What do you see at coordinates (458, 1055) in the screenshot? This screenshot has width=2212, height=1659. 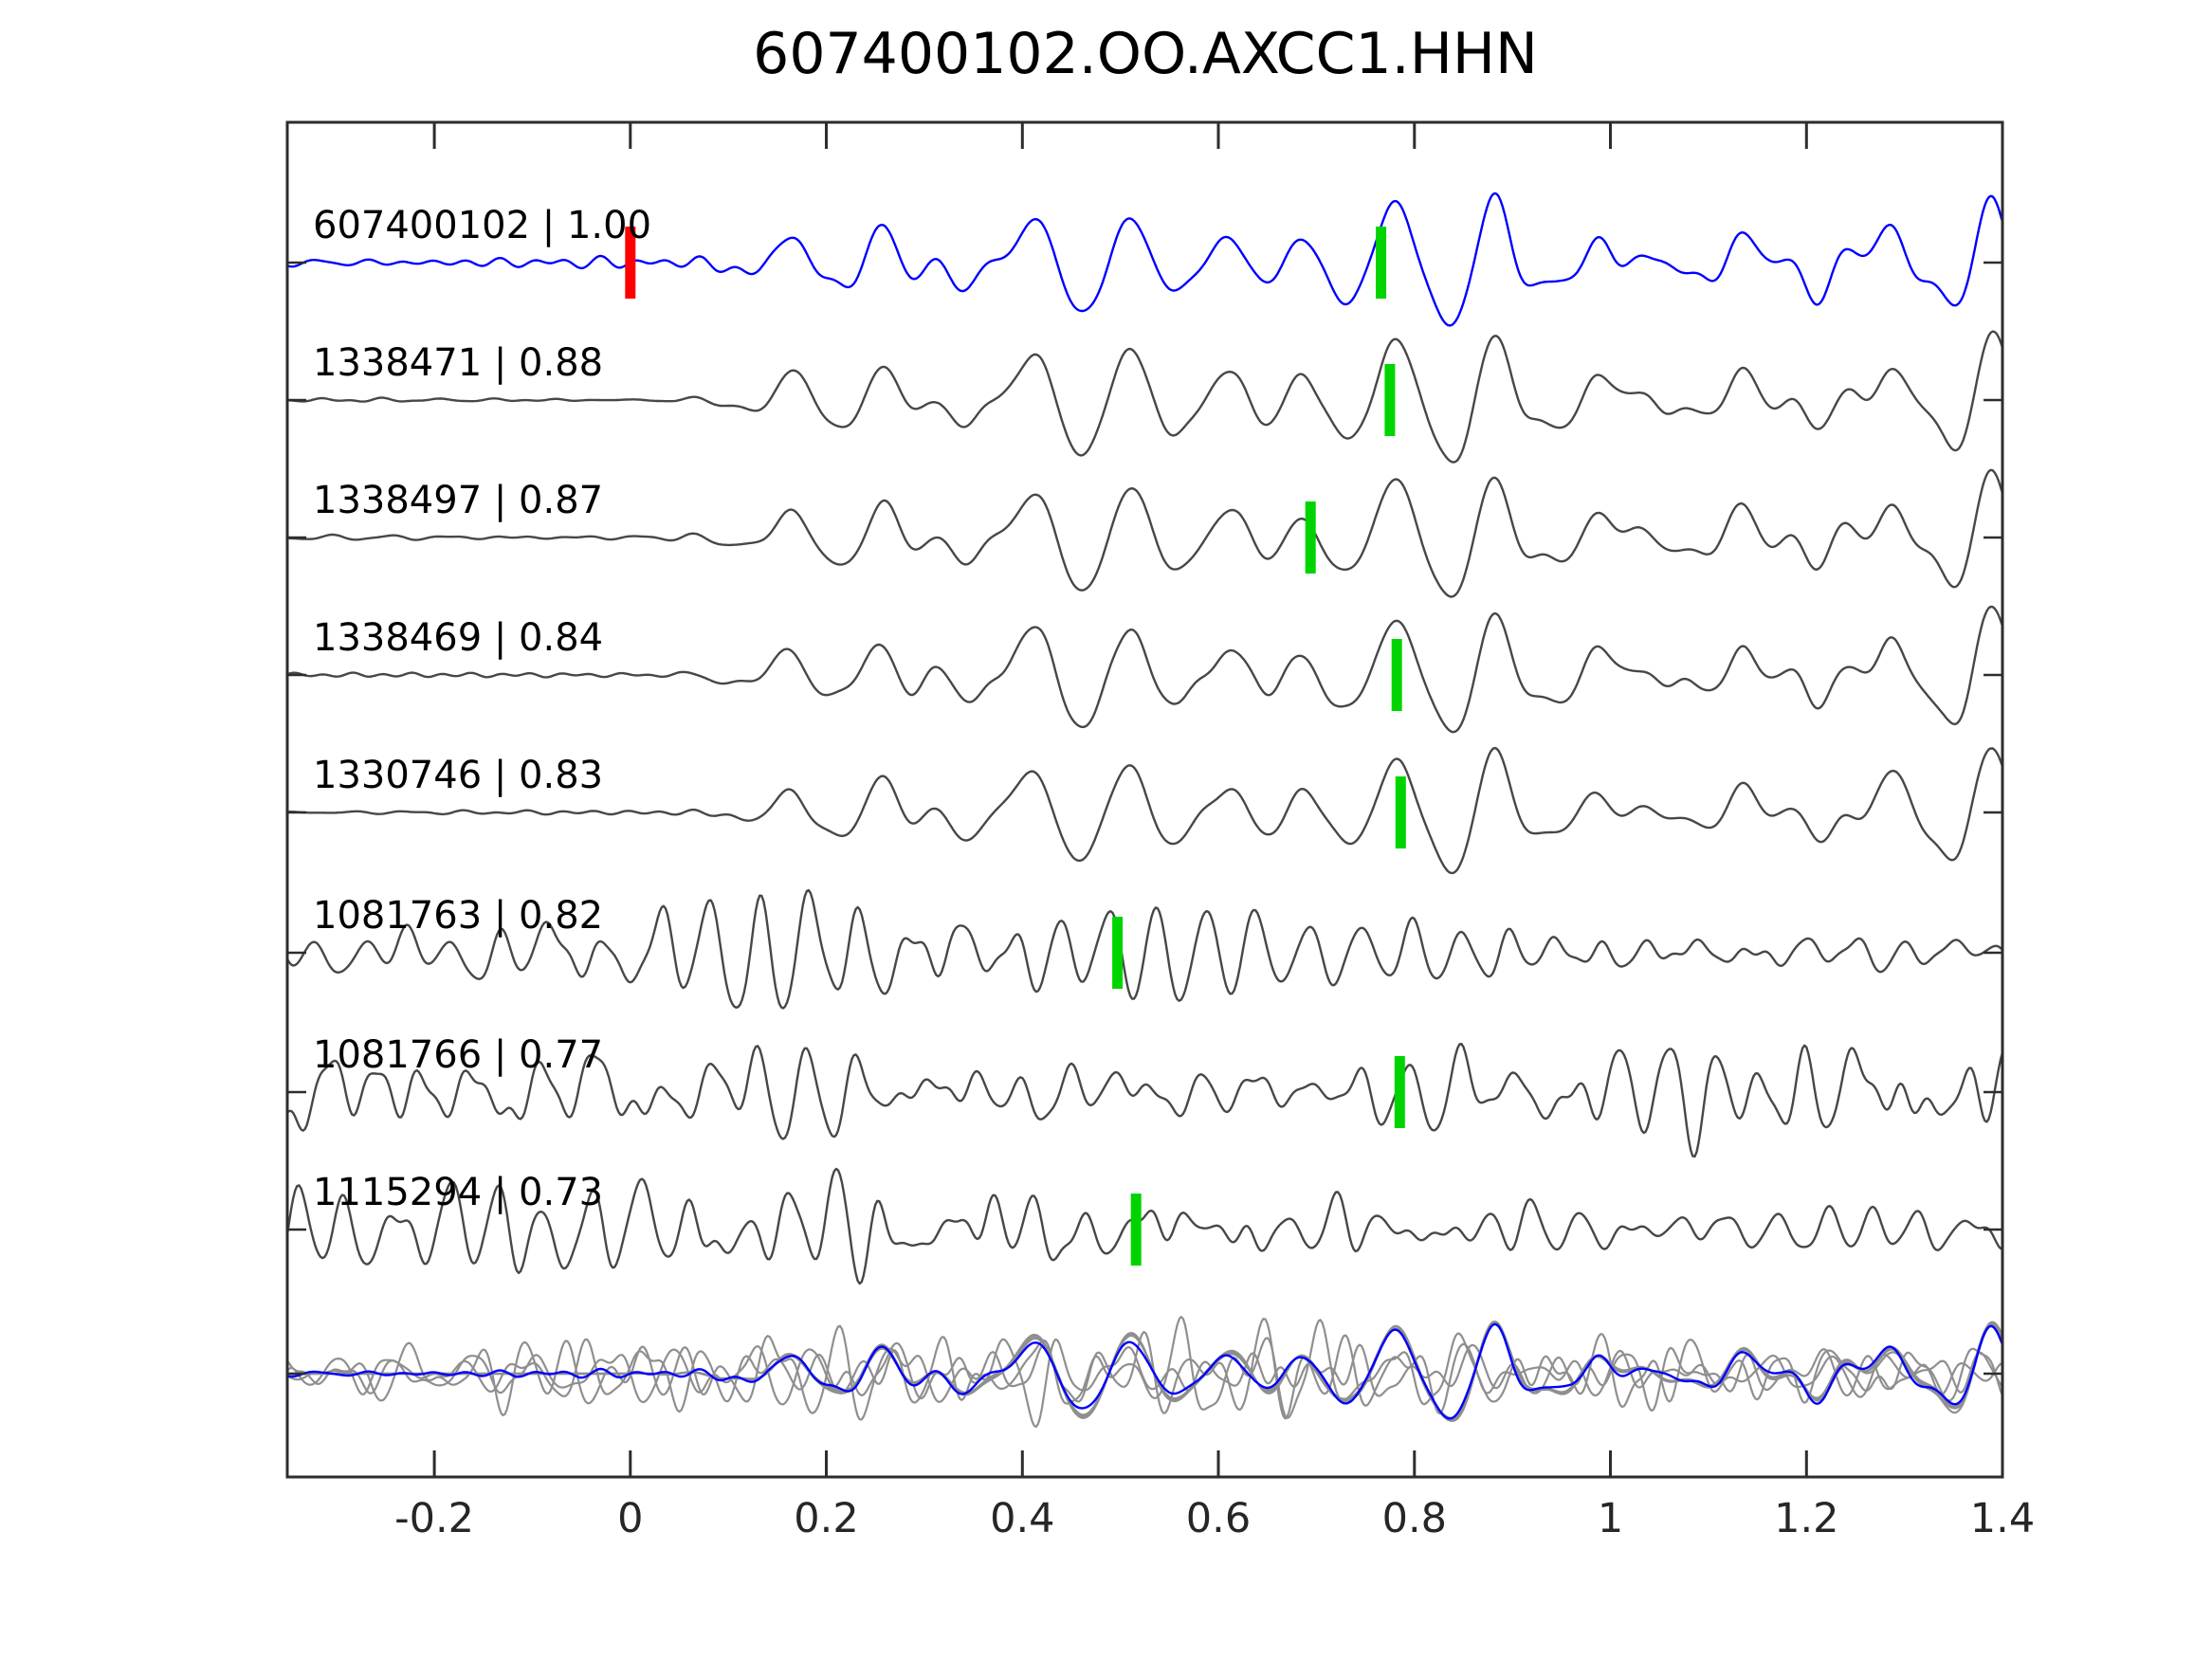 I see `trace-label: 1081766 | 0.77` at bounding box center [458, 1055].